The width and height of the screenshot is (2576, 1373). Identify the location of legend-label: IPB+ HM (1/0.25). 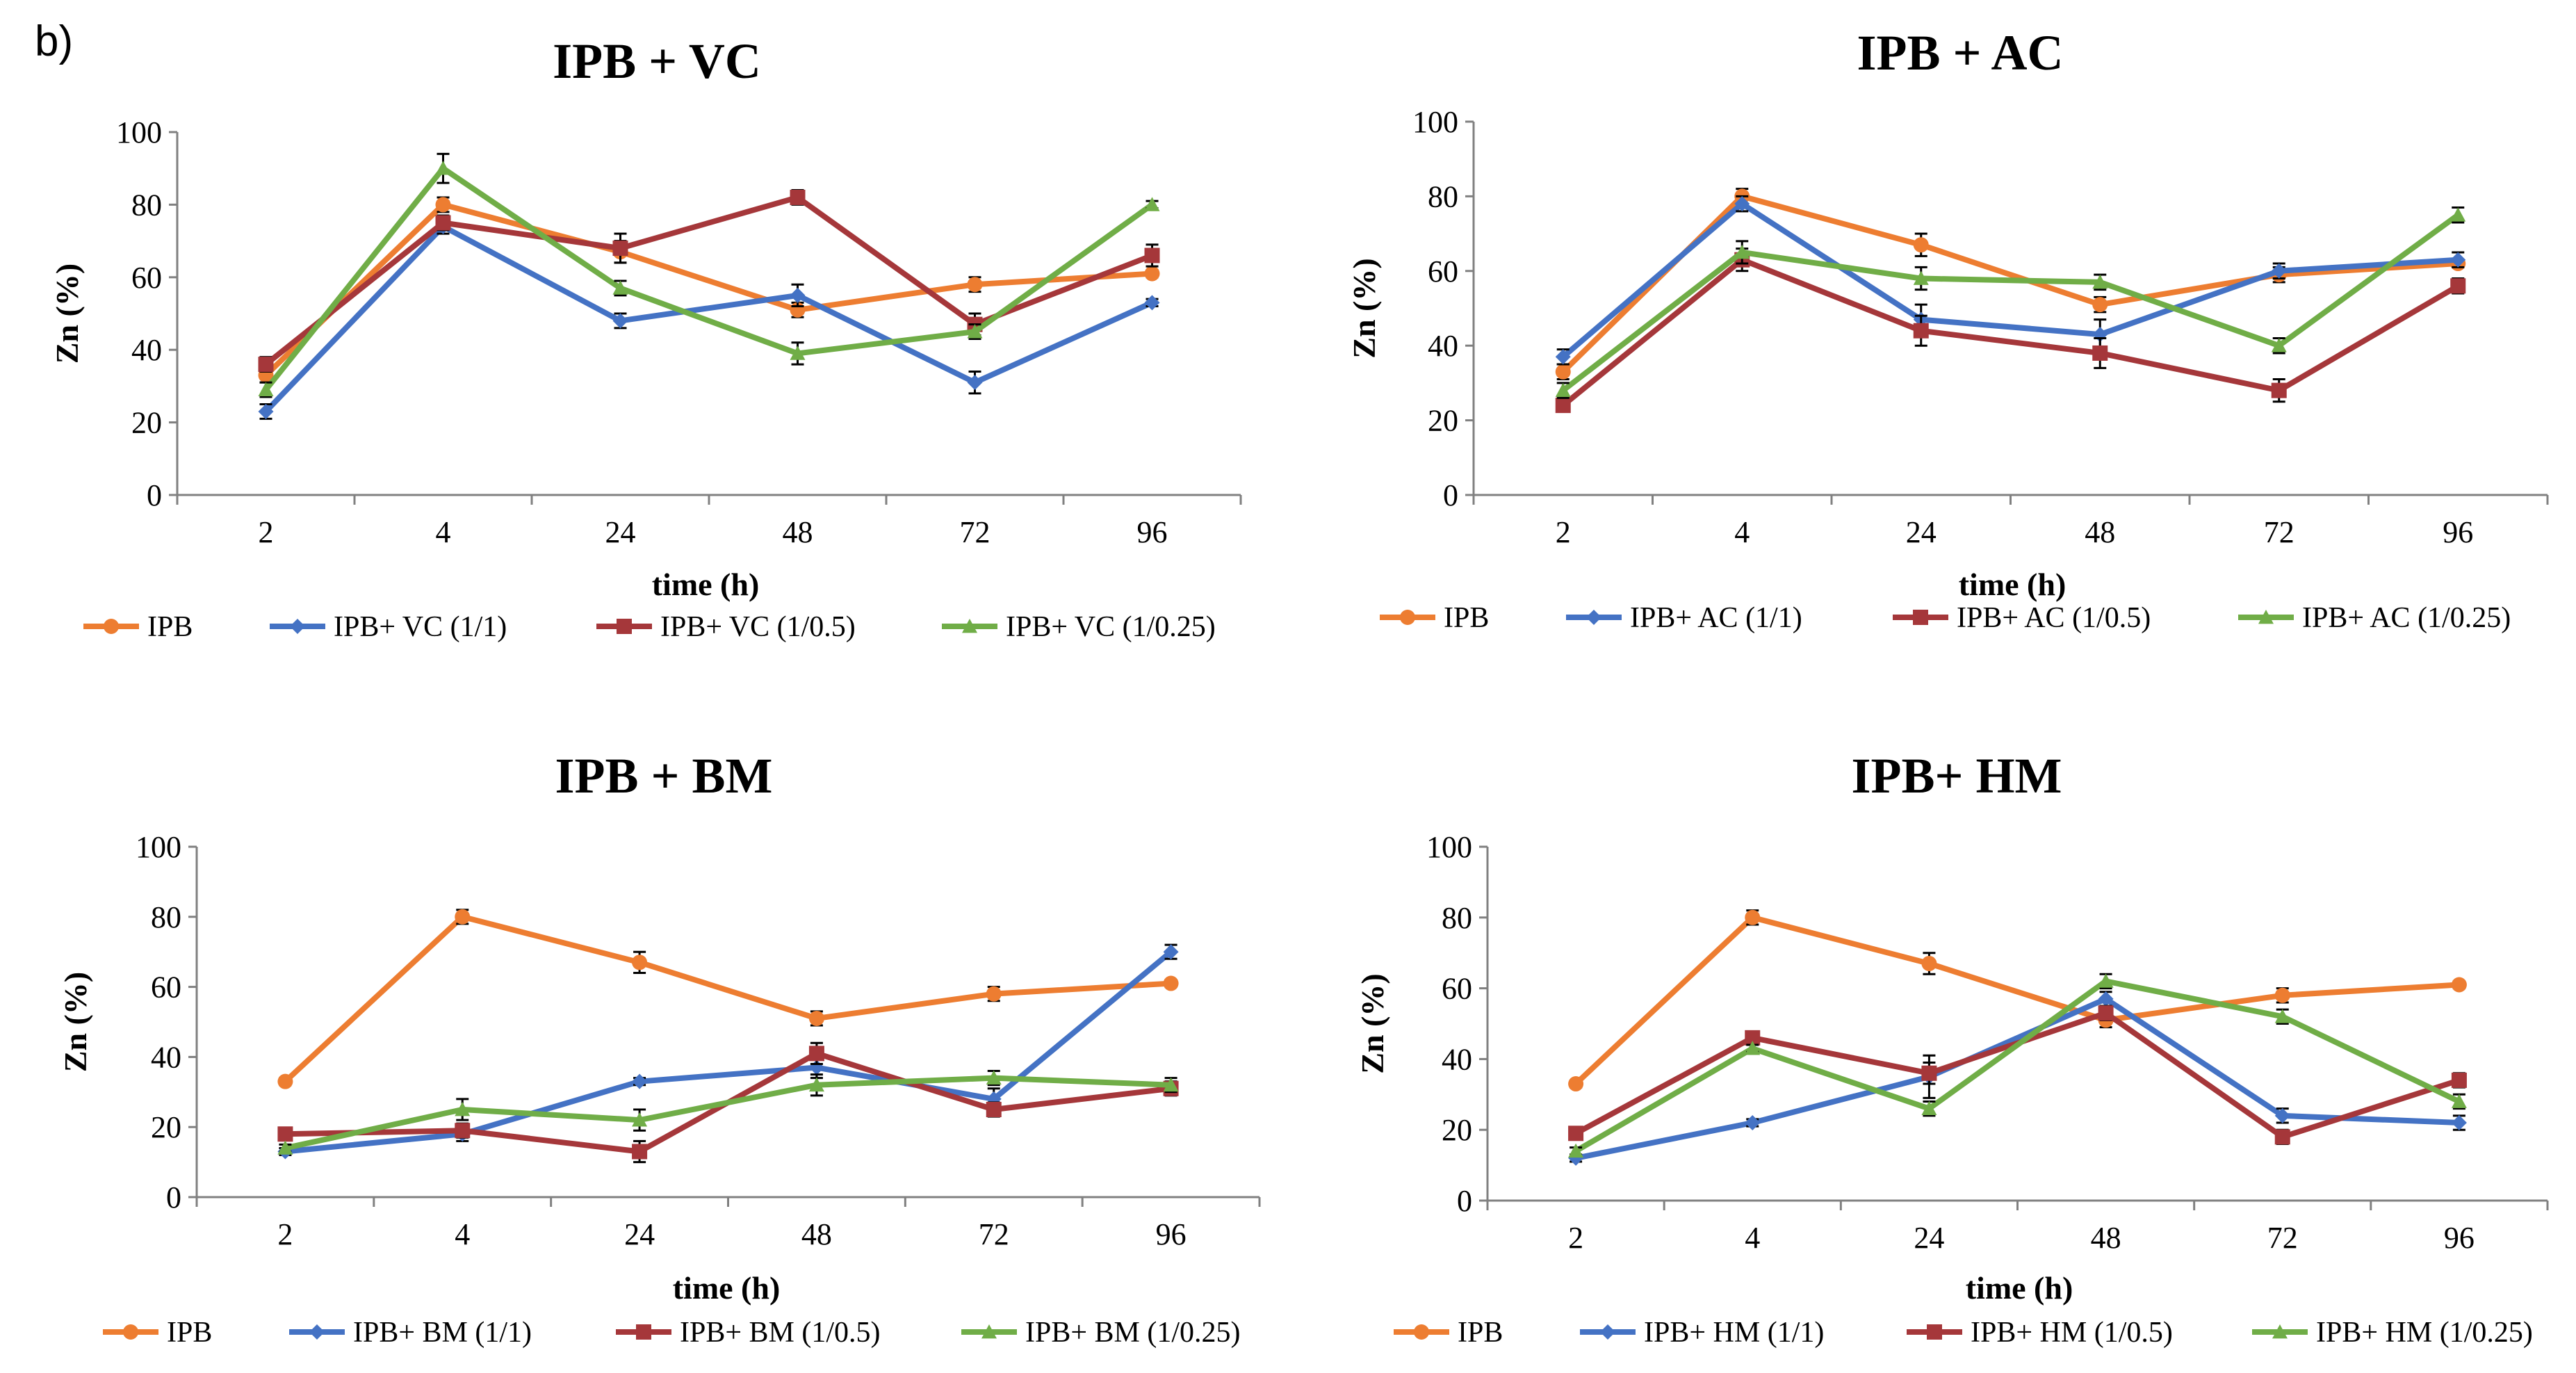
(2424, 1333).